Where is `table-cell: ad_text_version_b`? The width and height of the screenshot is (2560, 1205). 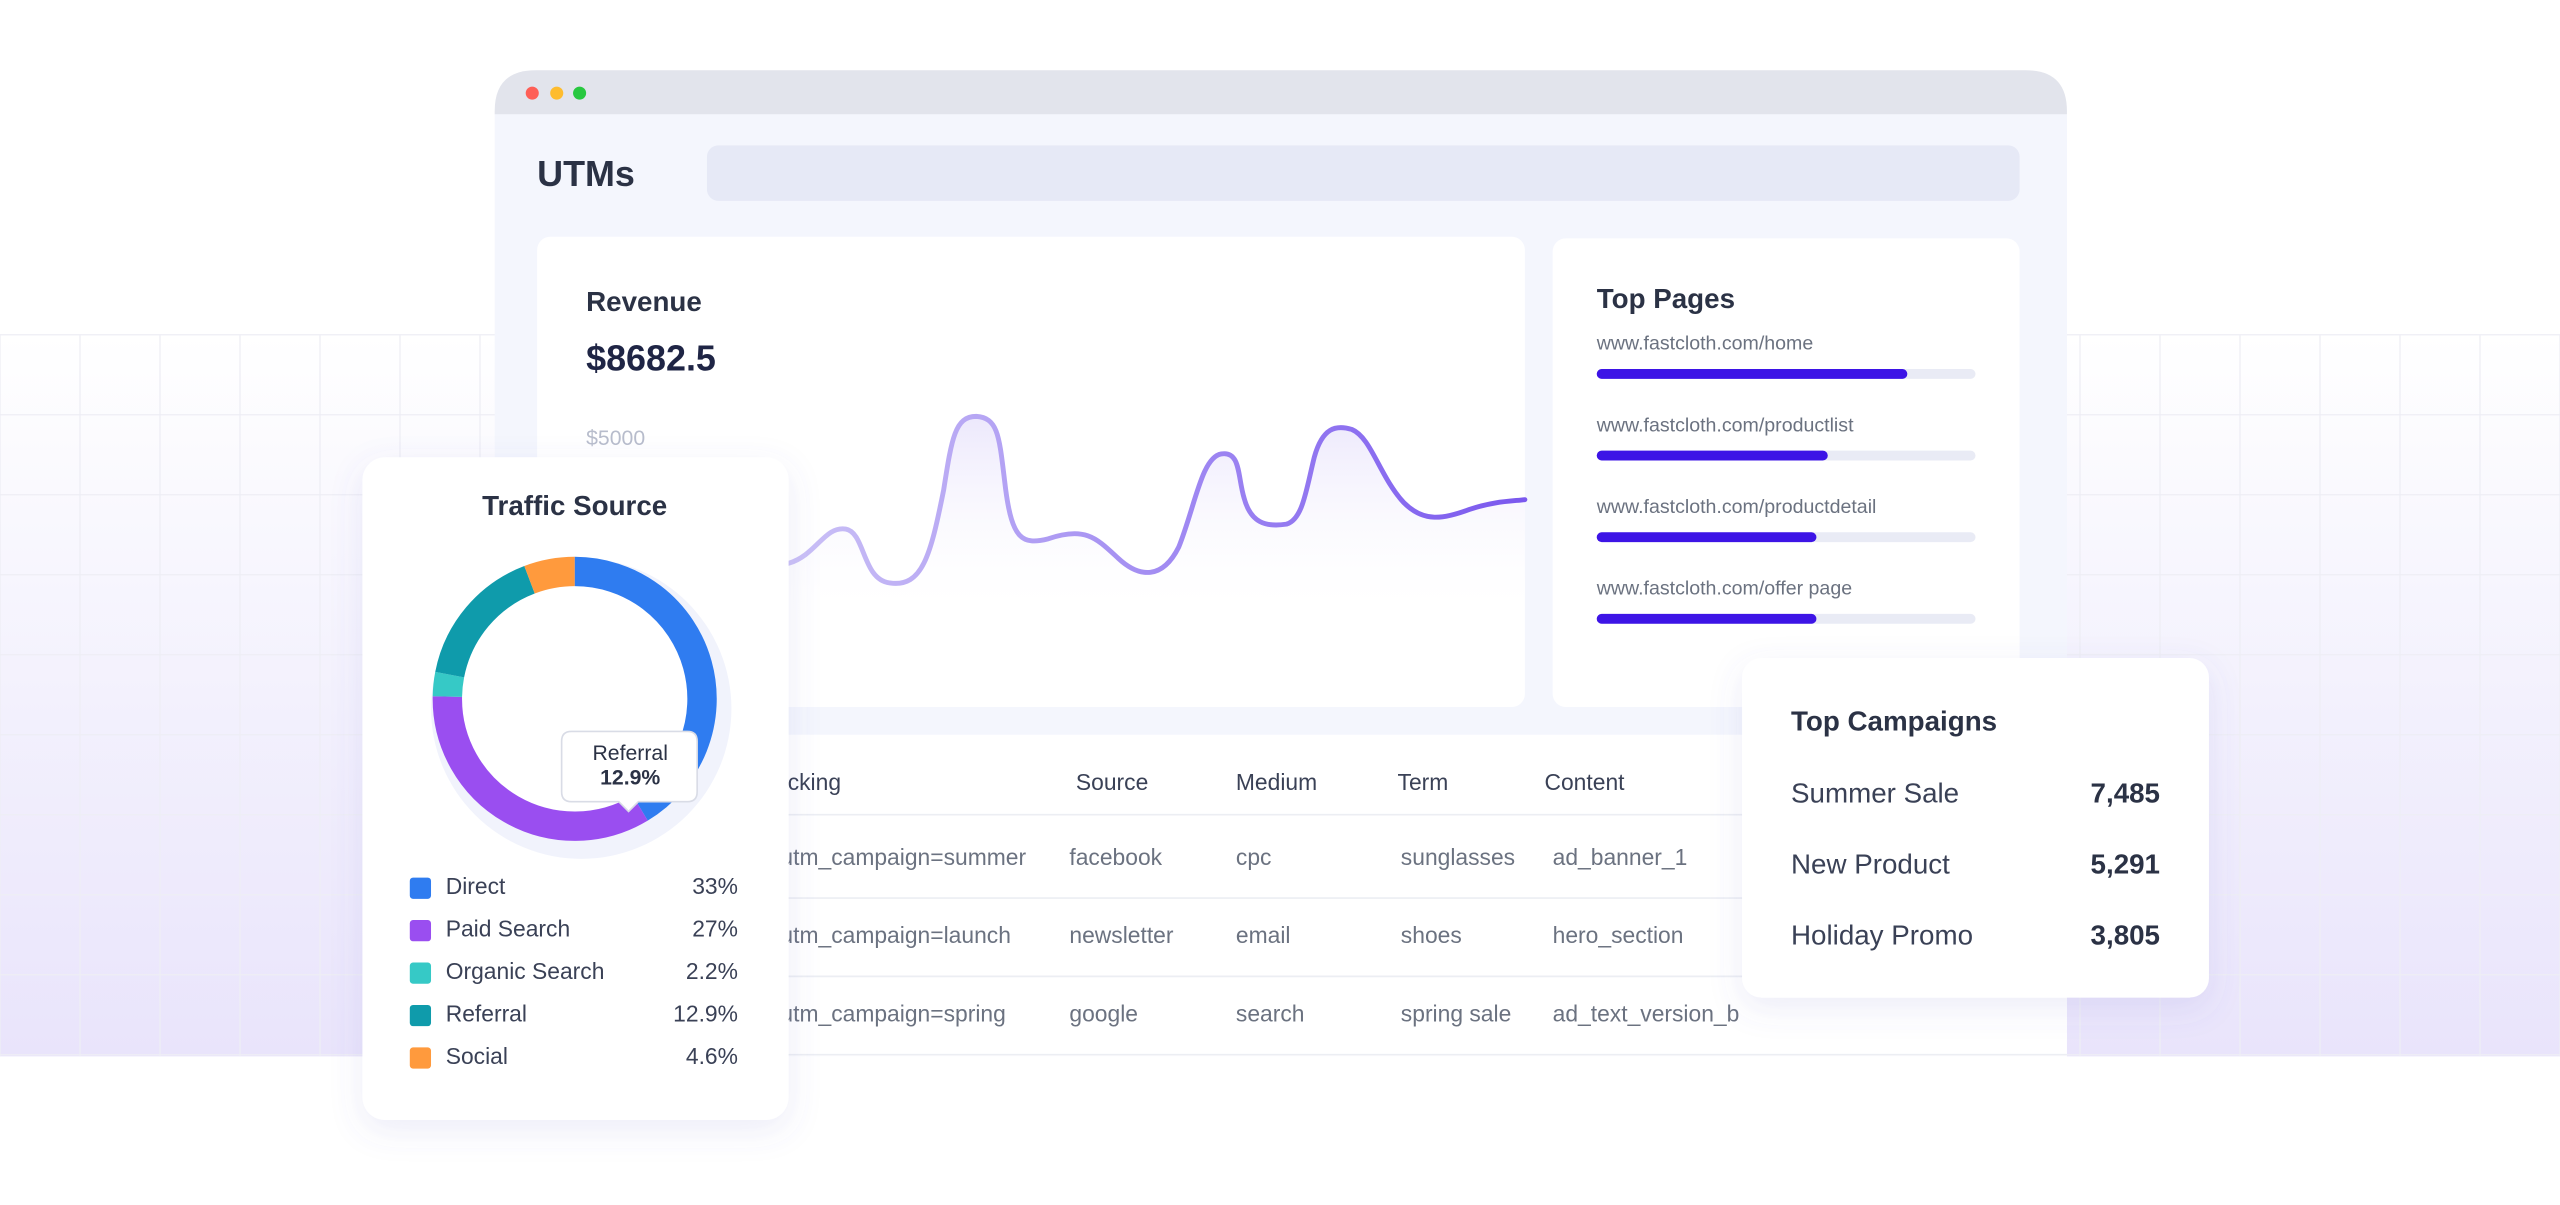 table-cell: ad_text_version_b is located at coordinates (1646, 1014).